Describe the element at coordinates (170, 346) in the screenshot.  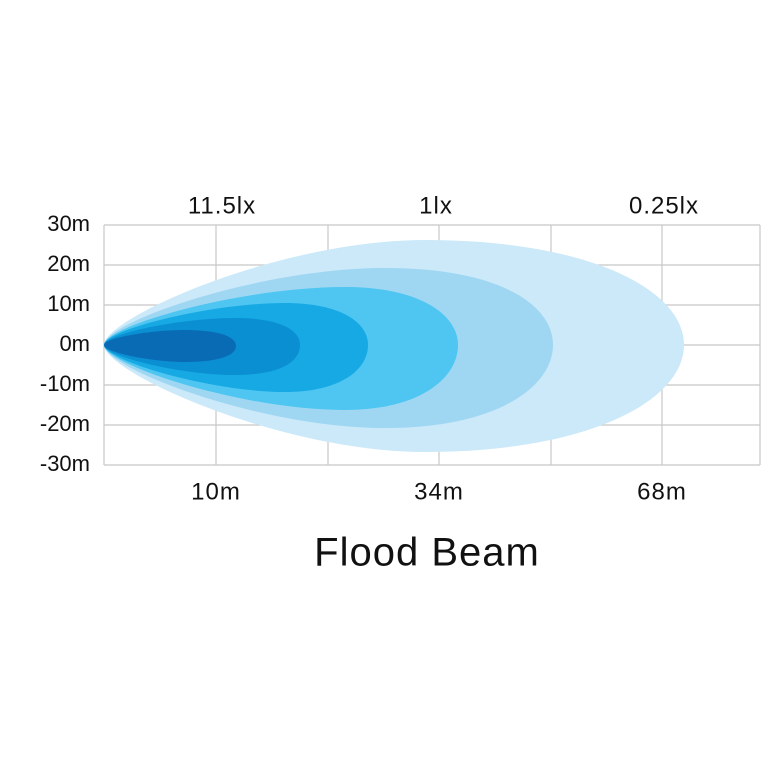
I see `beam-zone` at that location.